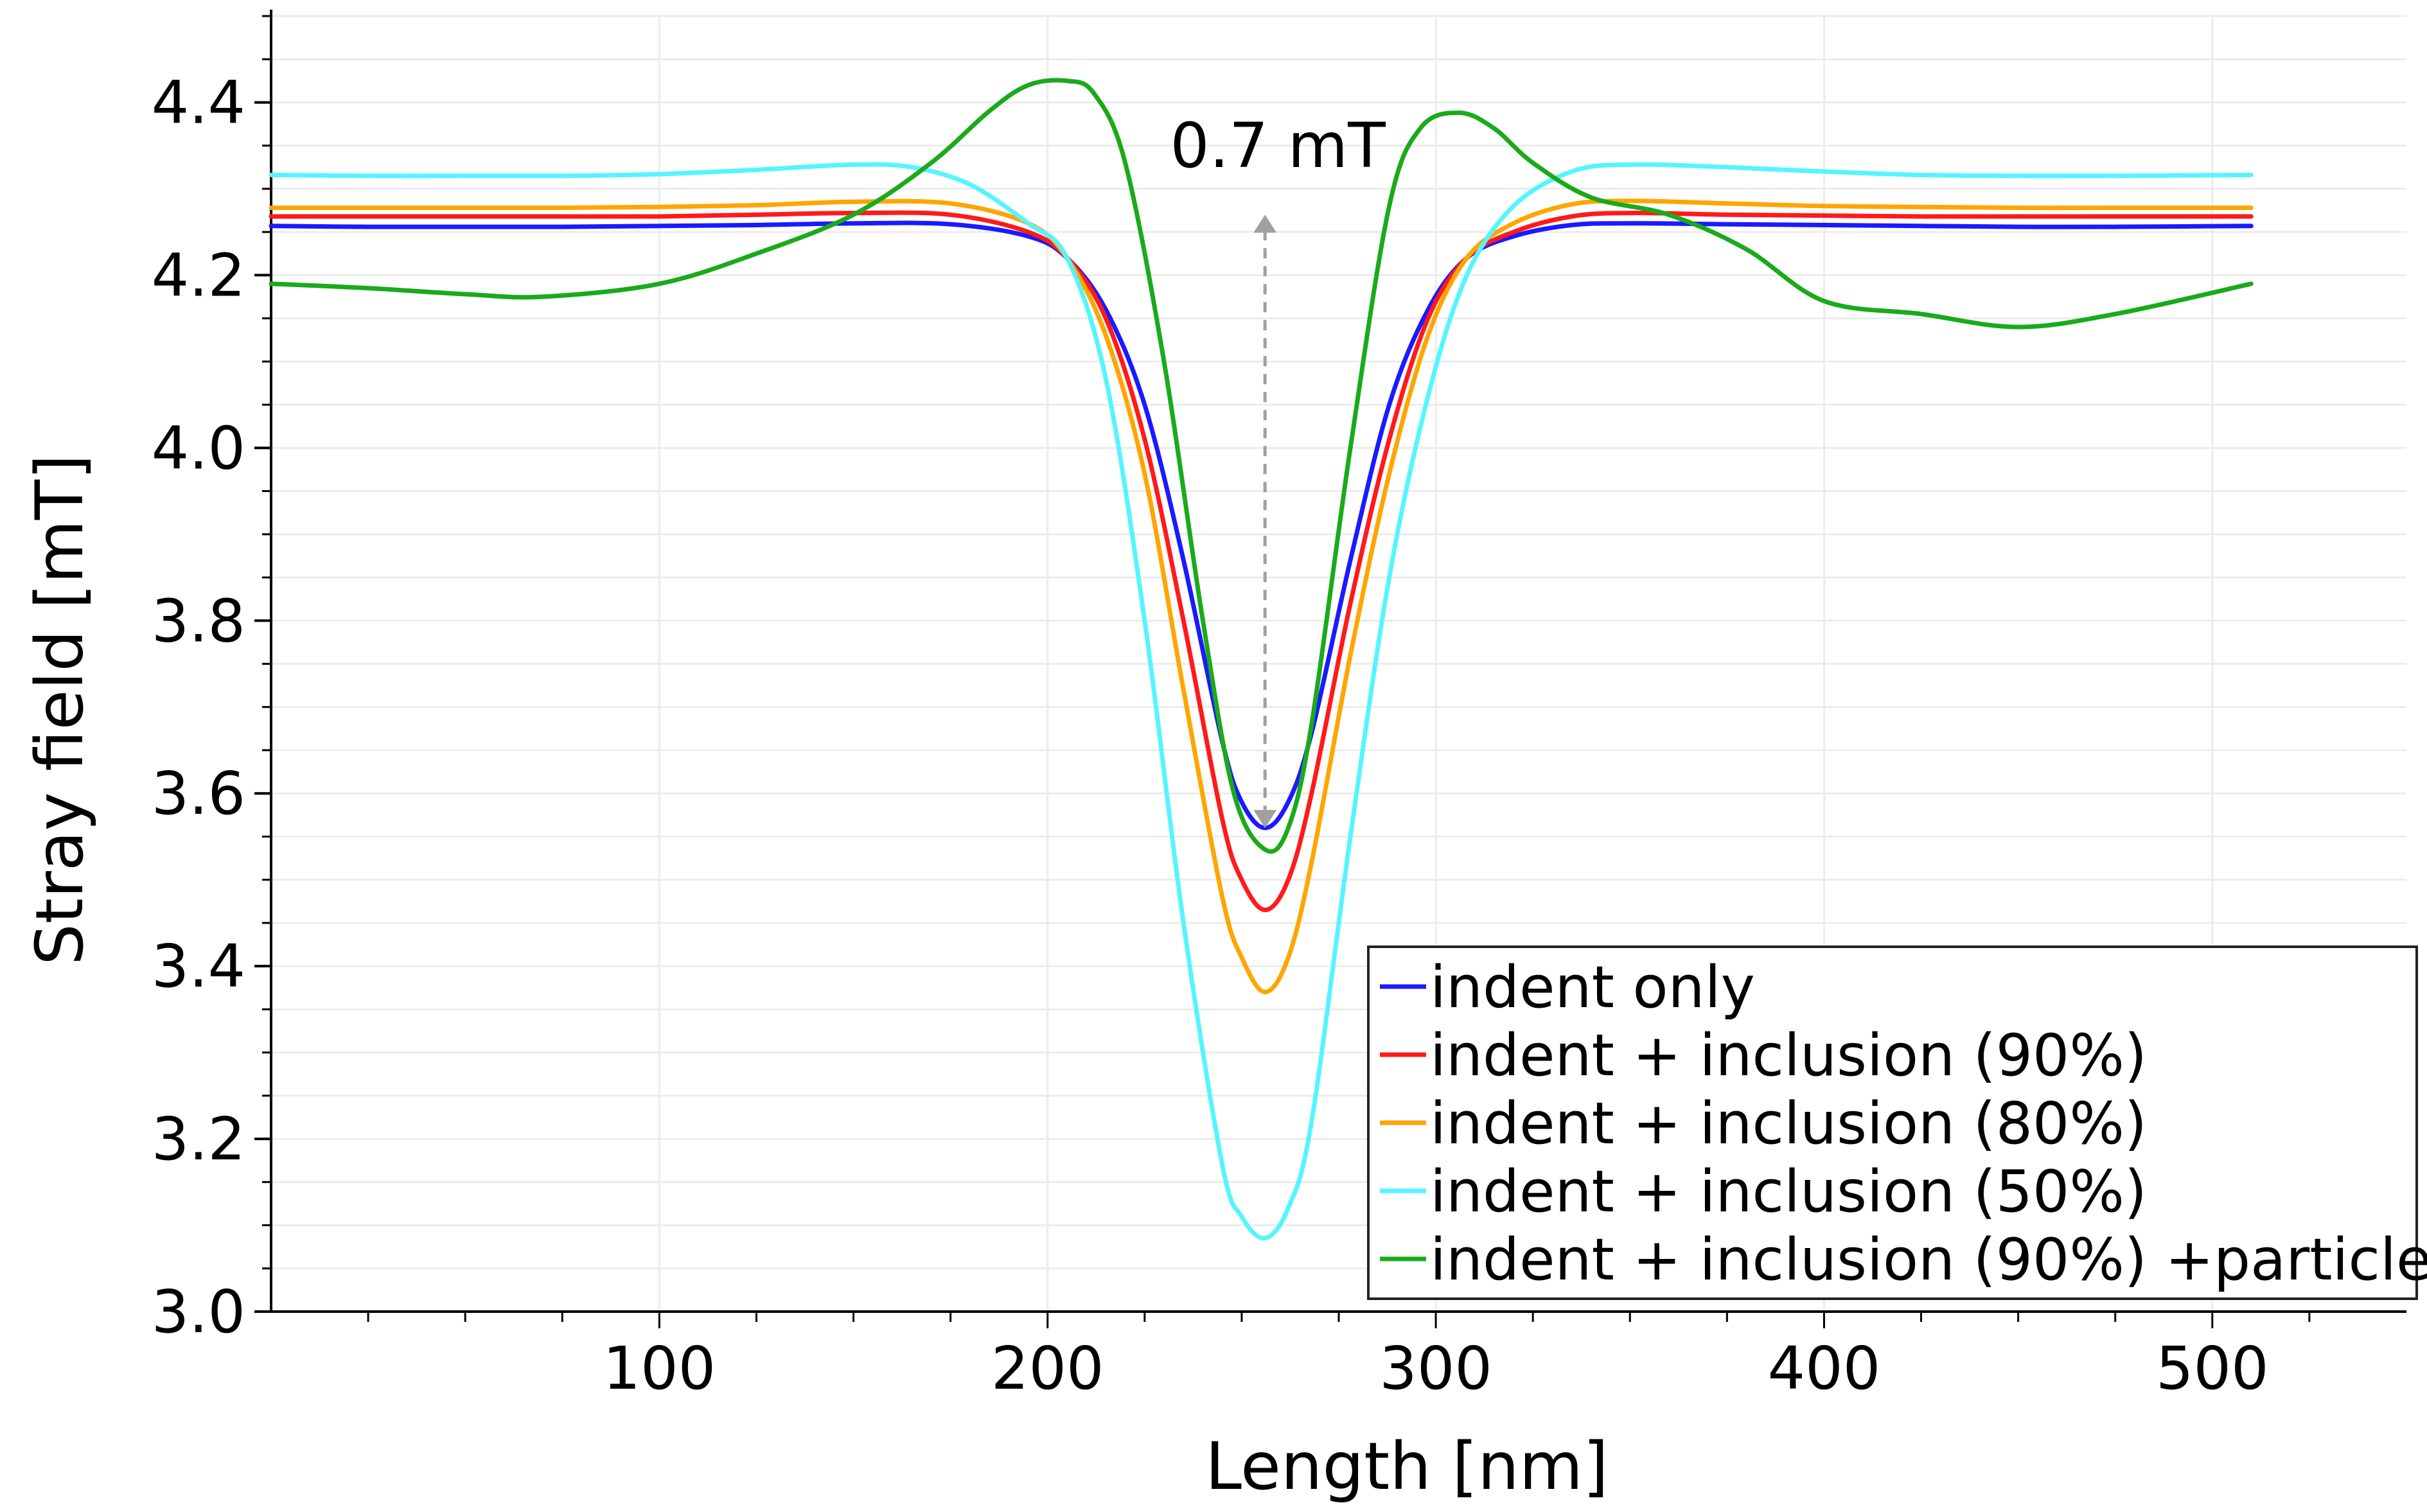  I want to click on legend-item-2: indent + inclusion (80%), so click(1763, 1123).